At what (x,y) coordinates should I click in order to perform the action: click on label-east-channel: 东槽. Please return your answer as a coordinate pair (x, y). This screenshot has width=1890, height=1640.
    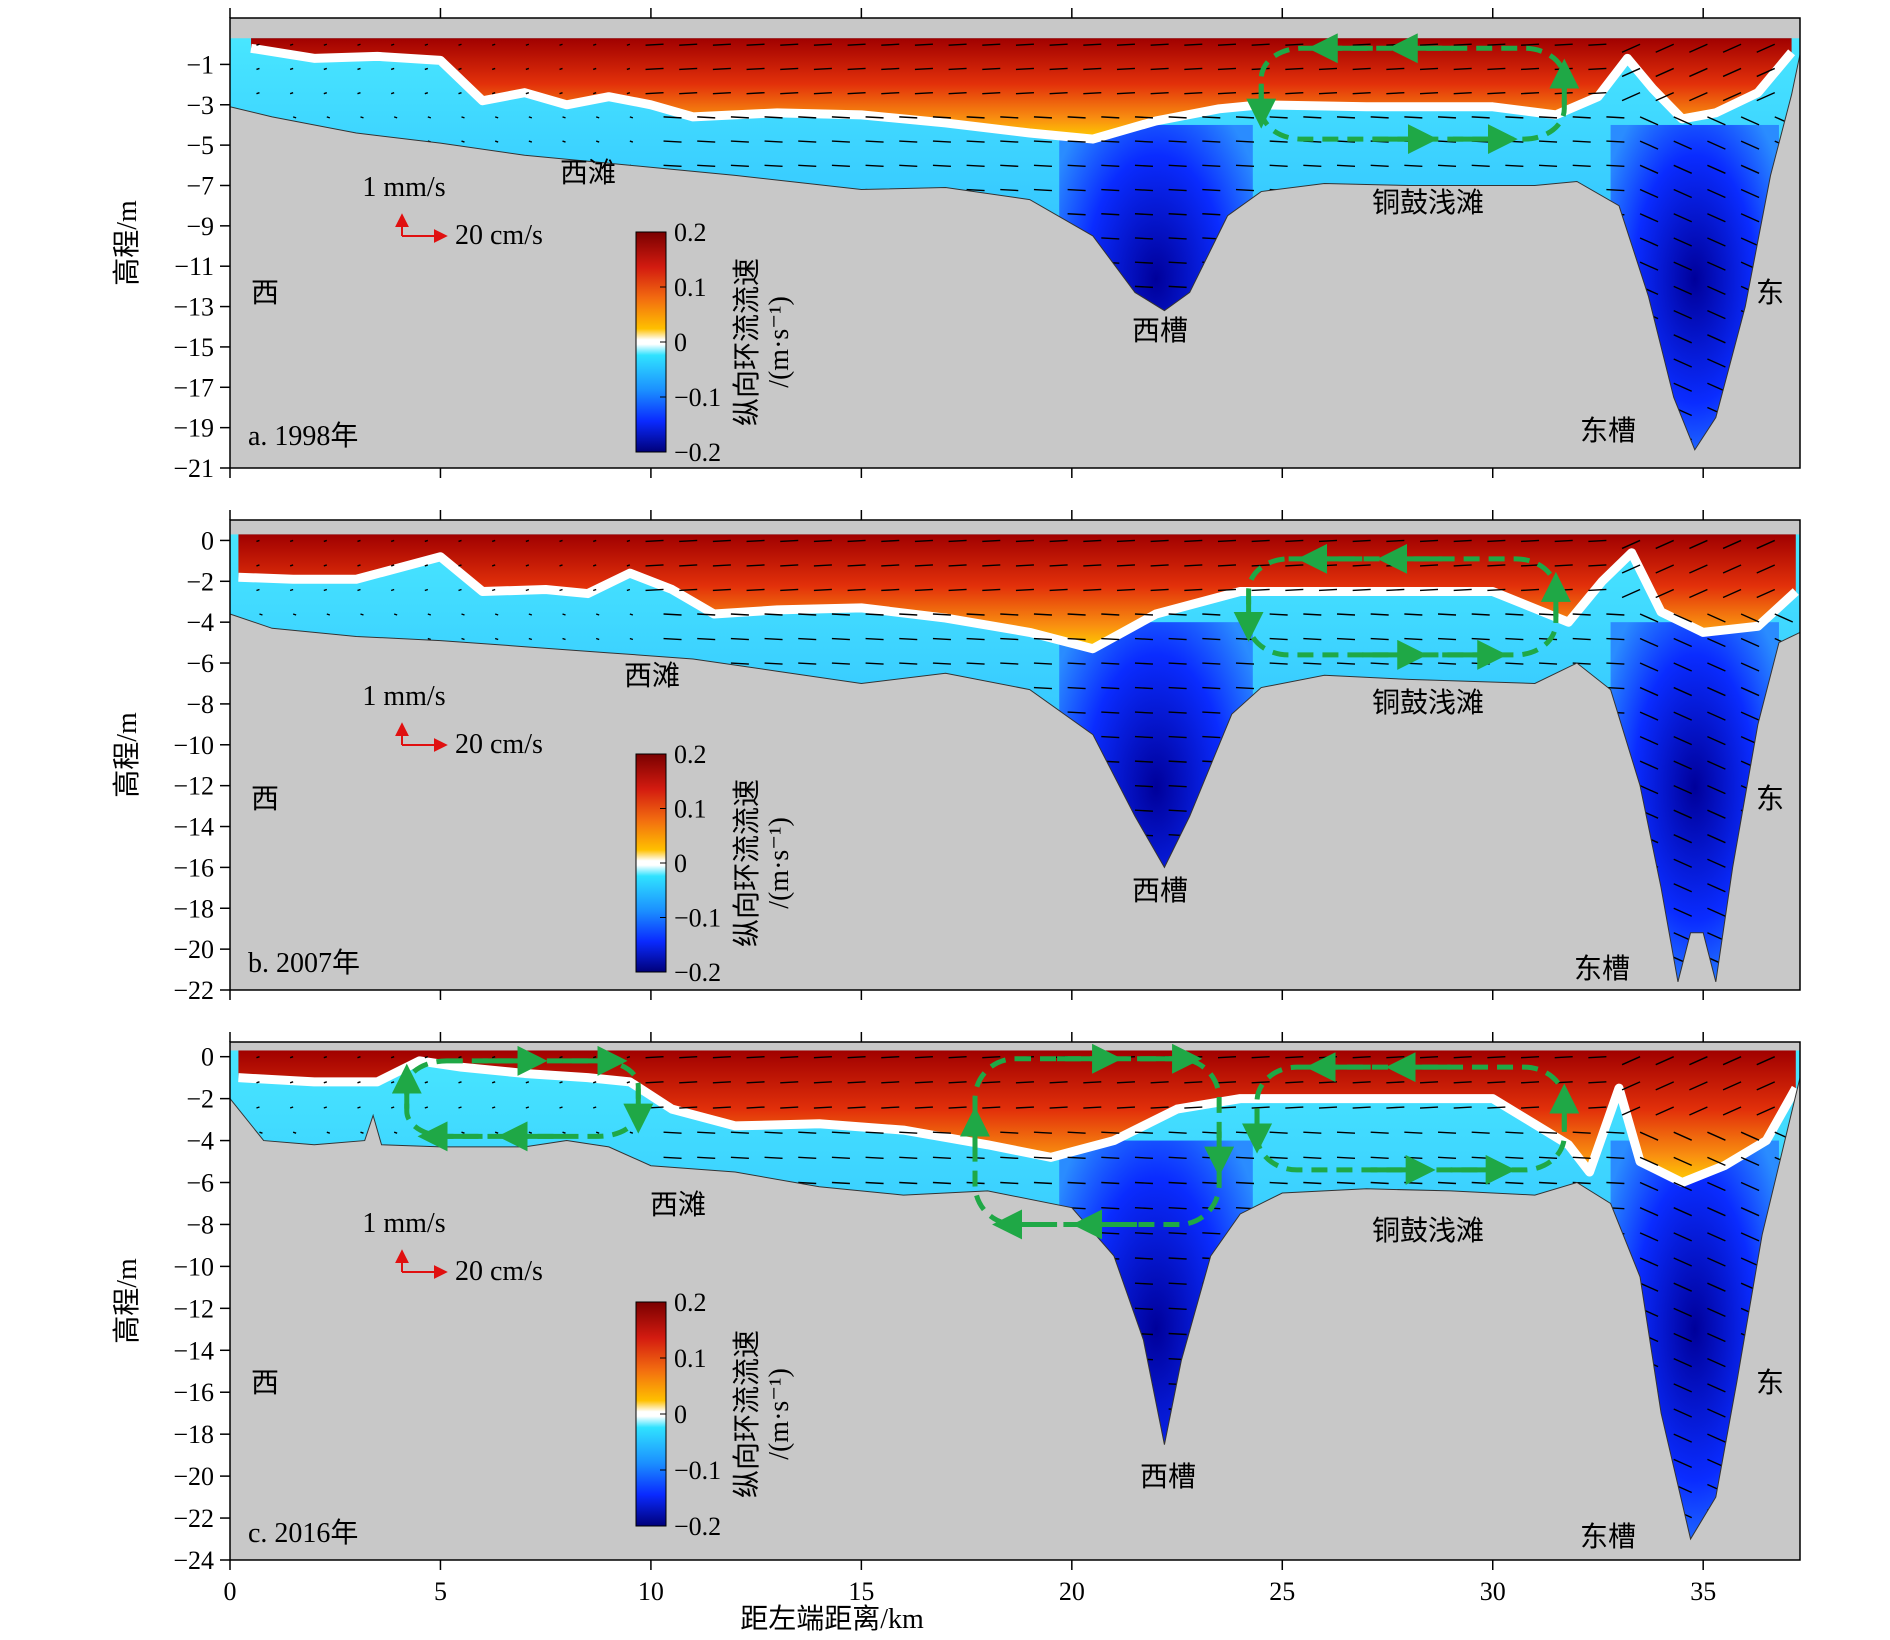
    Looking at the image, I should click on (1602, 969).